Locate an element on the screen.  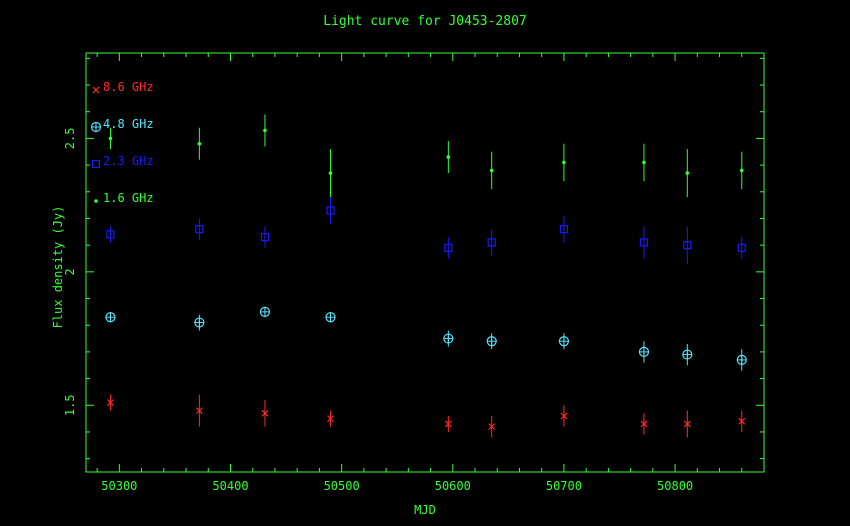
x-tick-label: 50500 is located at coordinates (342, 486).